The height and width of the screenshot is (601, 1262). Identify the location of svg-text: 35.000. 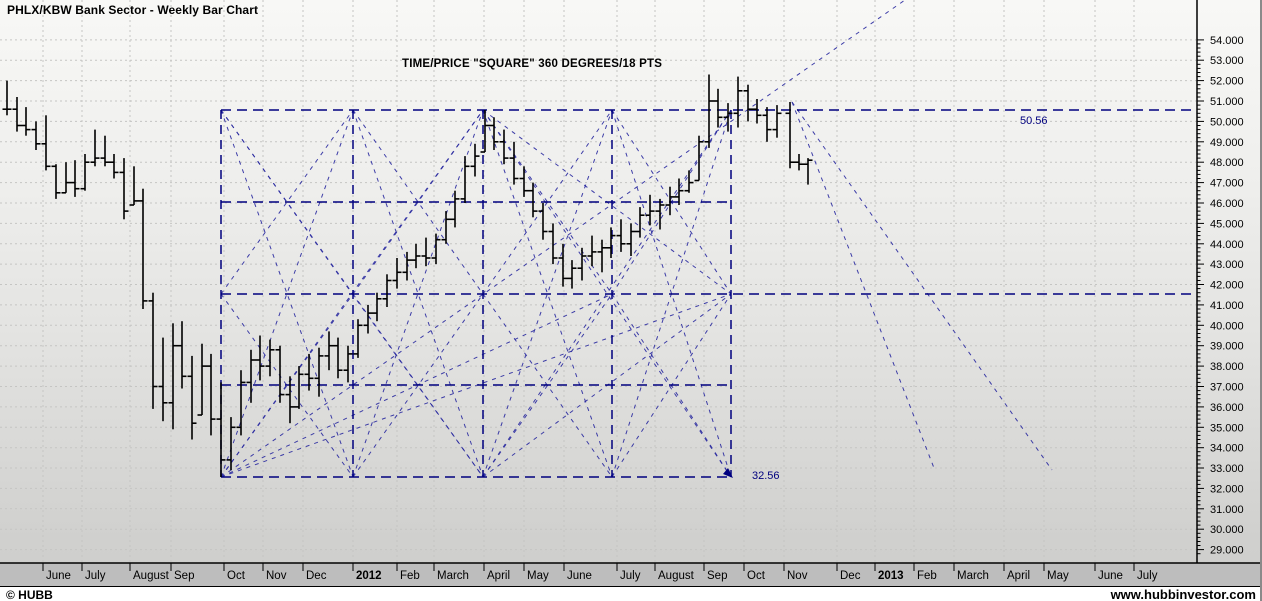
(1227, 428).